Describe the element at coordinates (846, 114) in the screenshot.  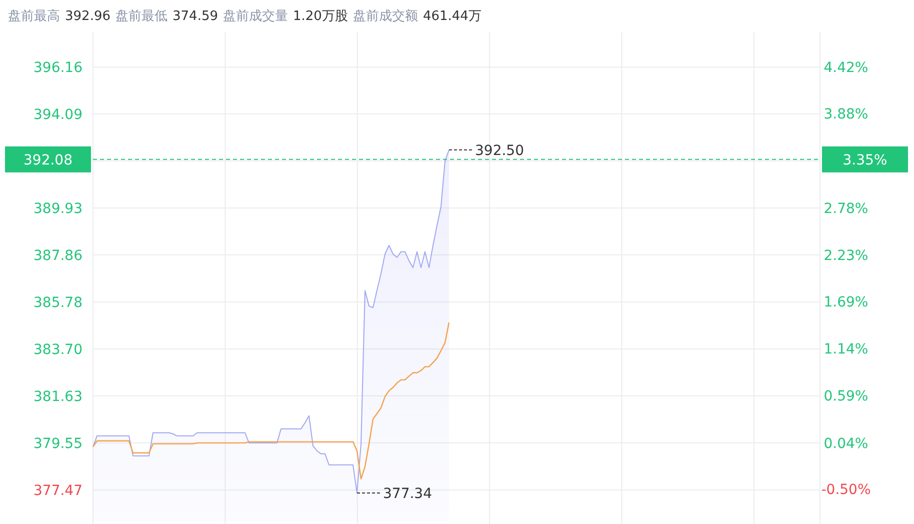
I see `y2-tick-label: 3.88%` at that location.